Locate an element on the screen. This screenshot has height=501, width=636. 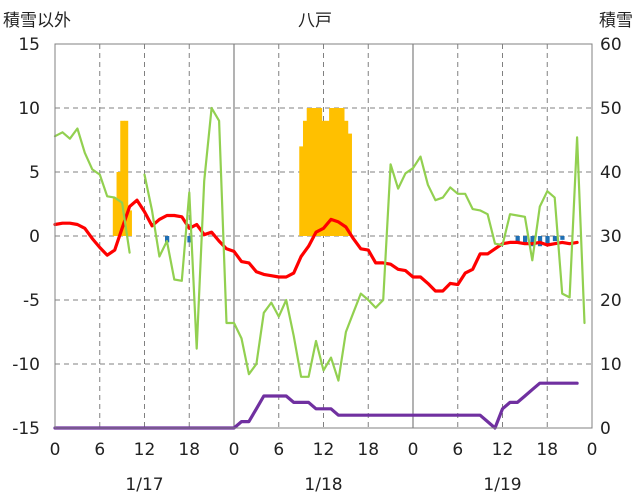
right-tick-label: 40 is located at coordinates (611, 173).